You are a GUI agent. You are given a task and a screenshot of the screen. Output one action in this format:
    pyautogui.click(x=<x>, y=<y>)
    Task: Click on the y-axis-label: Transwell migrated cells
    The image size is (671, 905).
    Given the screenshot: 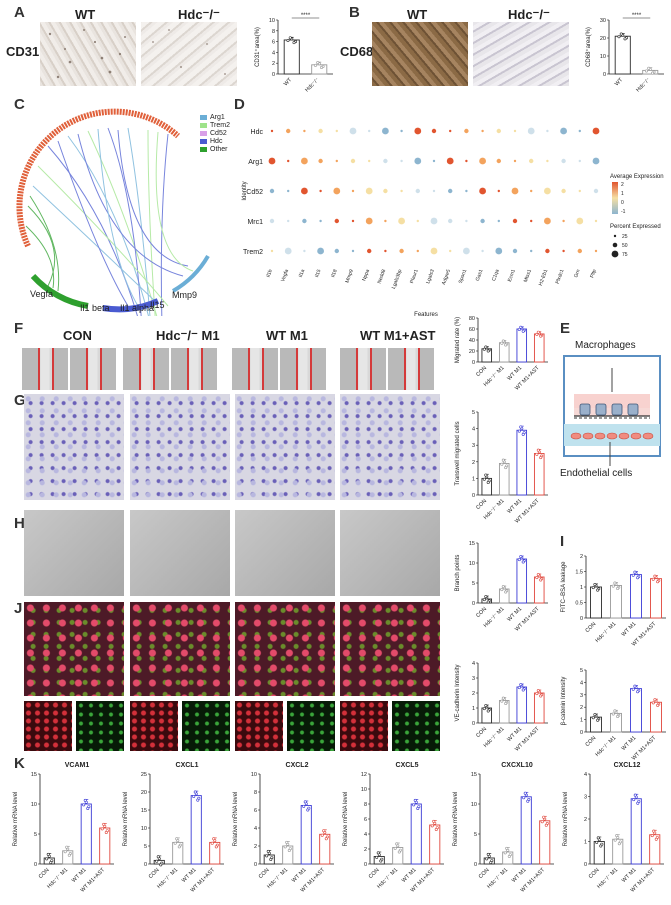 What is the action you would take?
    pyautogui.click(x=458, y=453)
    